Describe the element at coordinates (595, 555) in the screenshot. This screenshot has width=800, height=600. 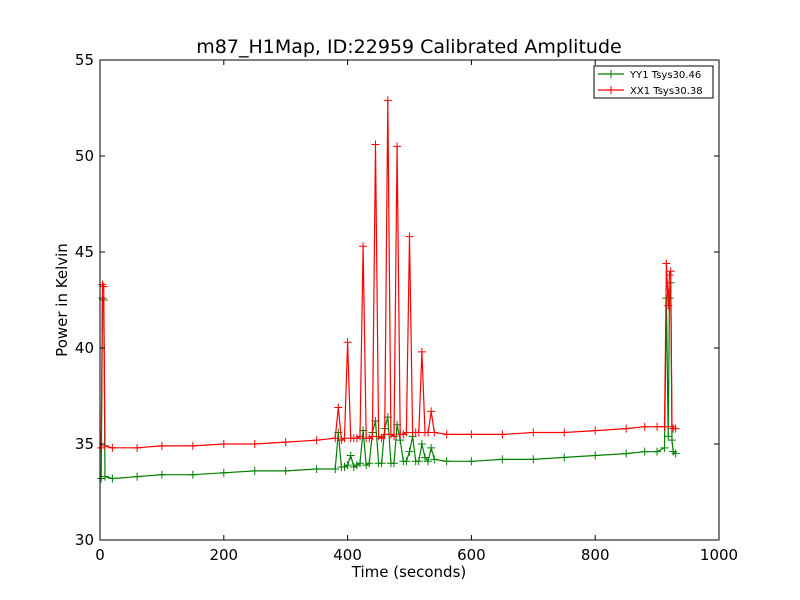
I see `x-tick-label: 800` at that location.